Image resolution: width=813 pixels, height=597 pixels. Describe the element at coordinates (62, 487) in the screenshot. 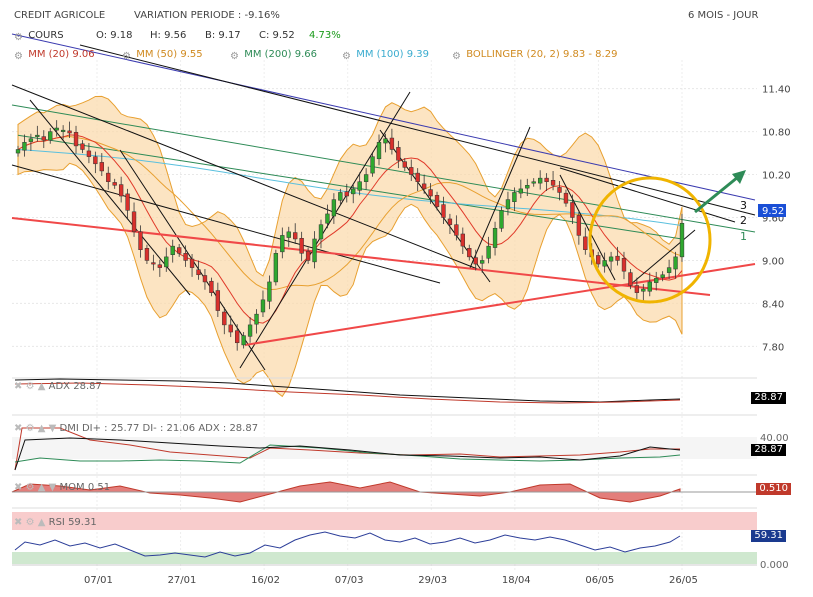

I see `mom-panel-controls: ✖ ⚙ ▲ ▼ MOM 0.51` at that location.